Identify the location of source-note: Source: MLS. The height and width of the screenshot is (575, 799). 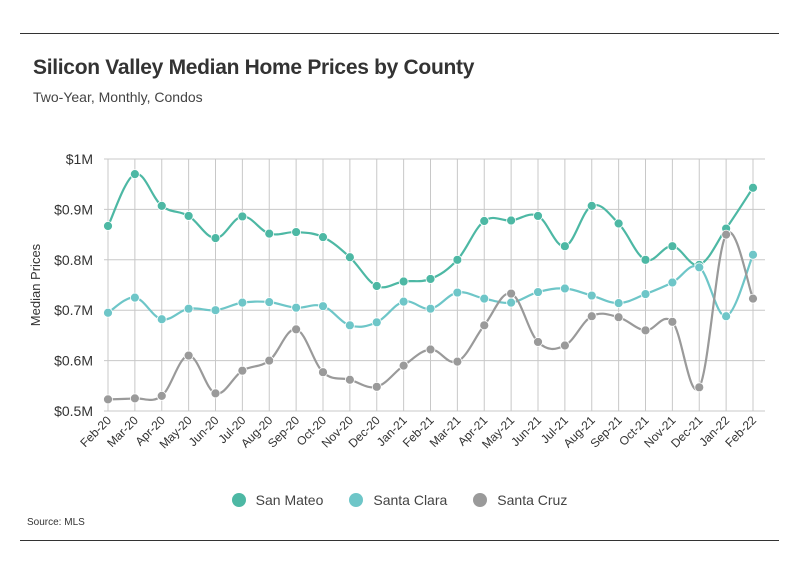
(56, 522).